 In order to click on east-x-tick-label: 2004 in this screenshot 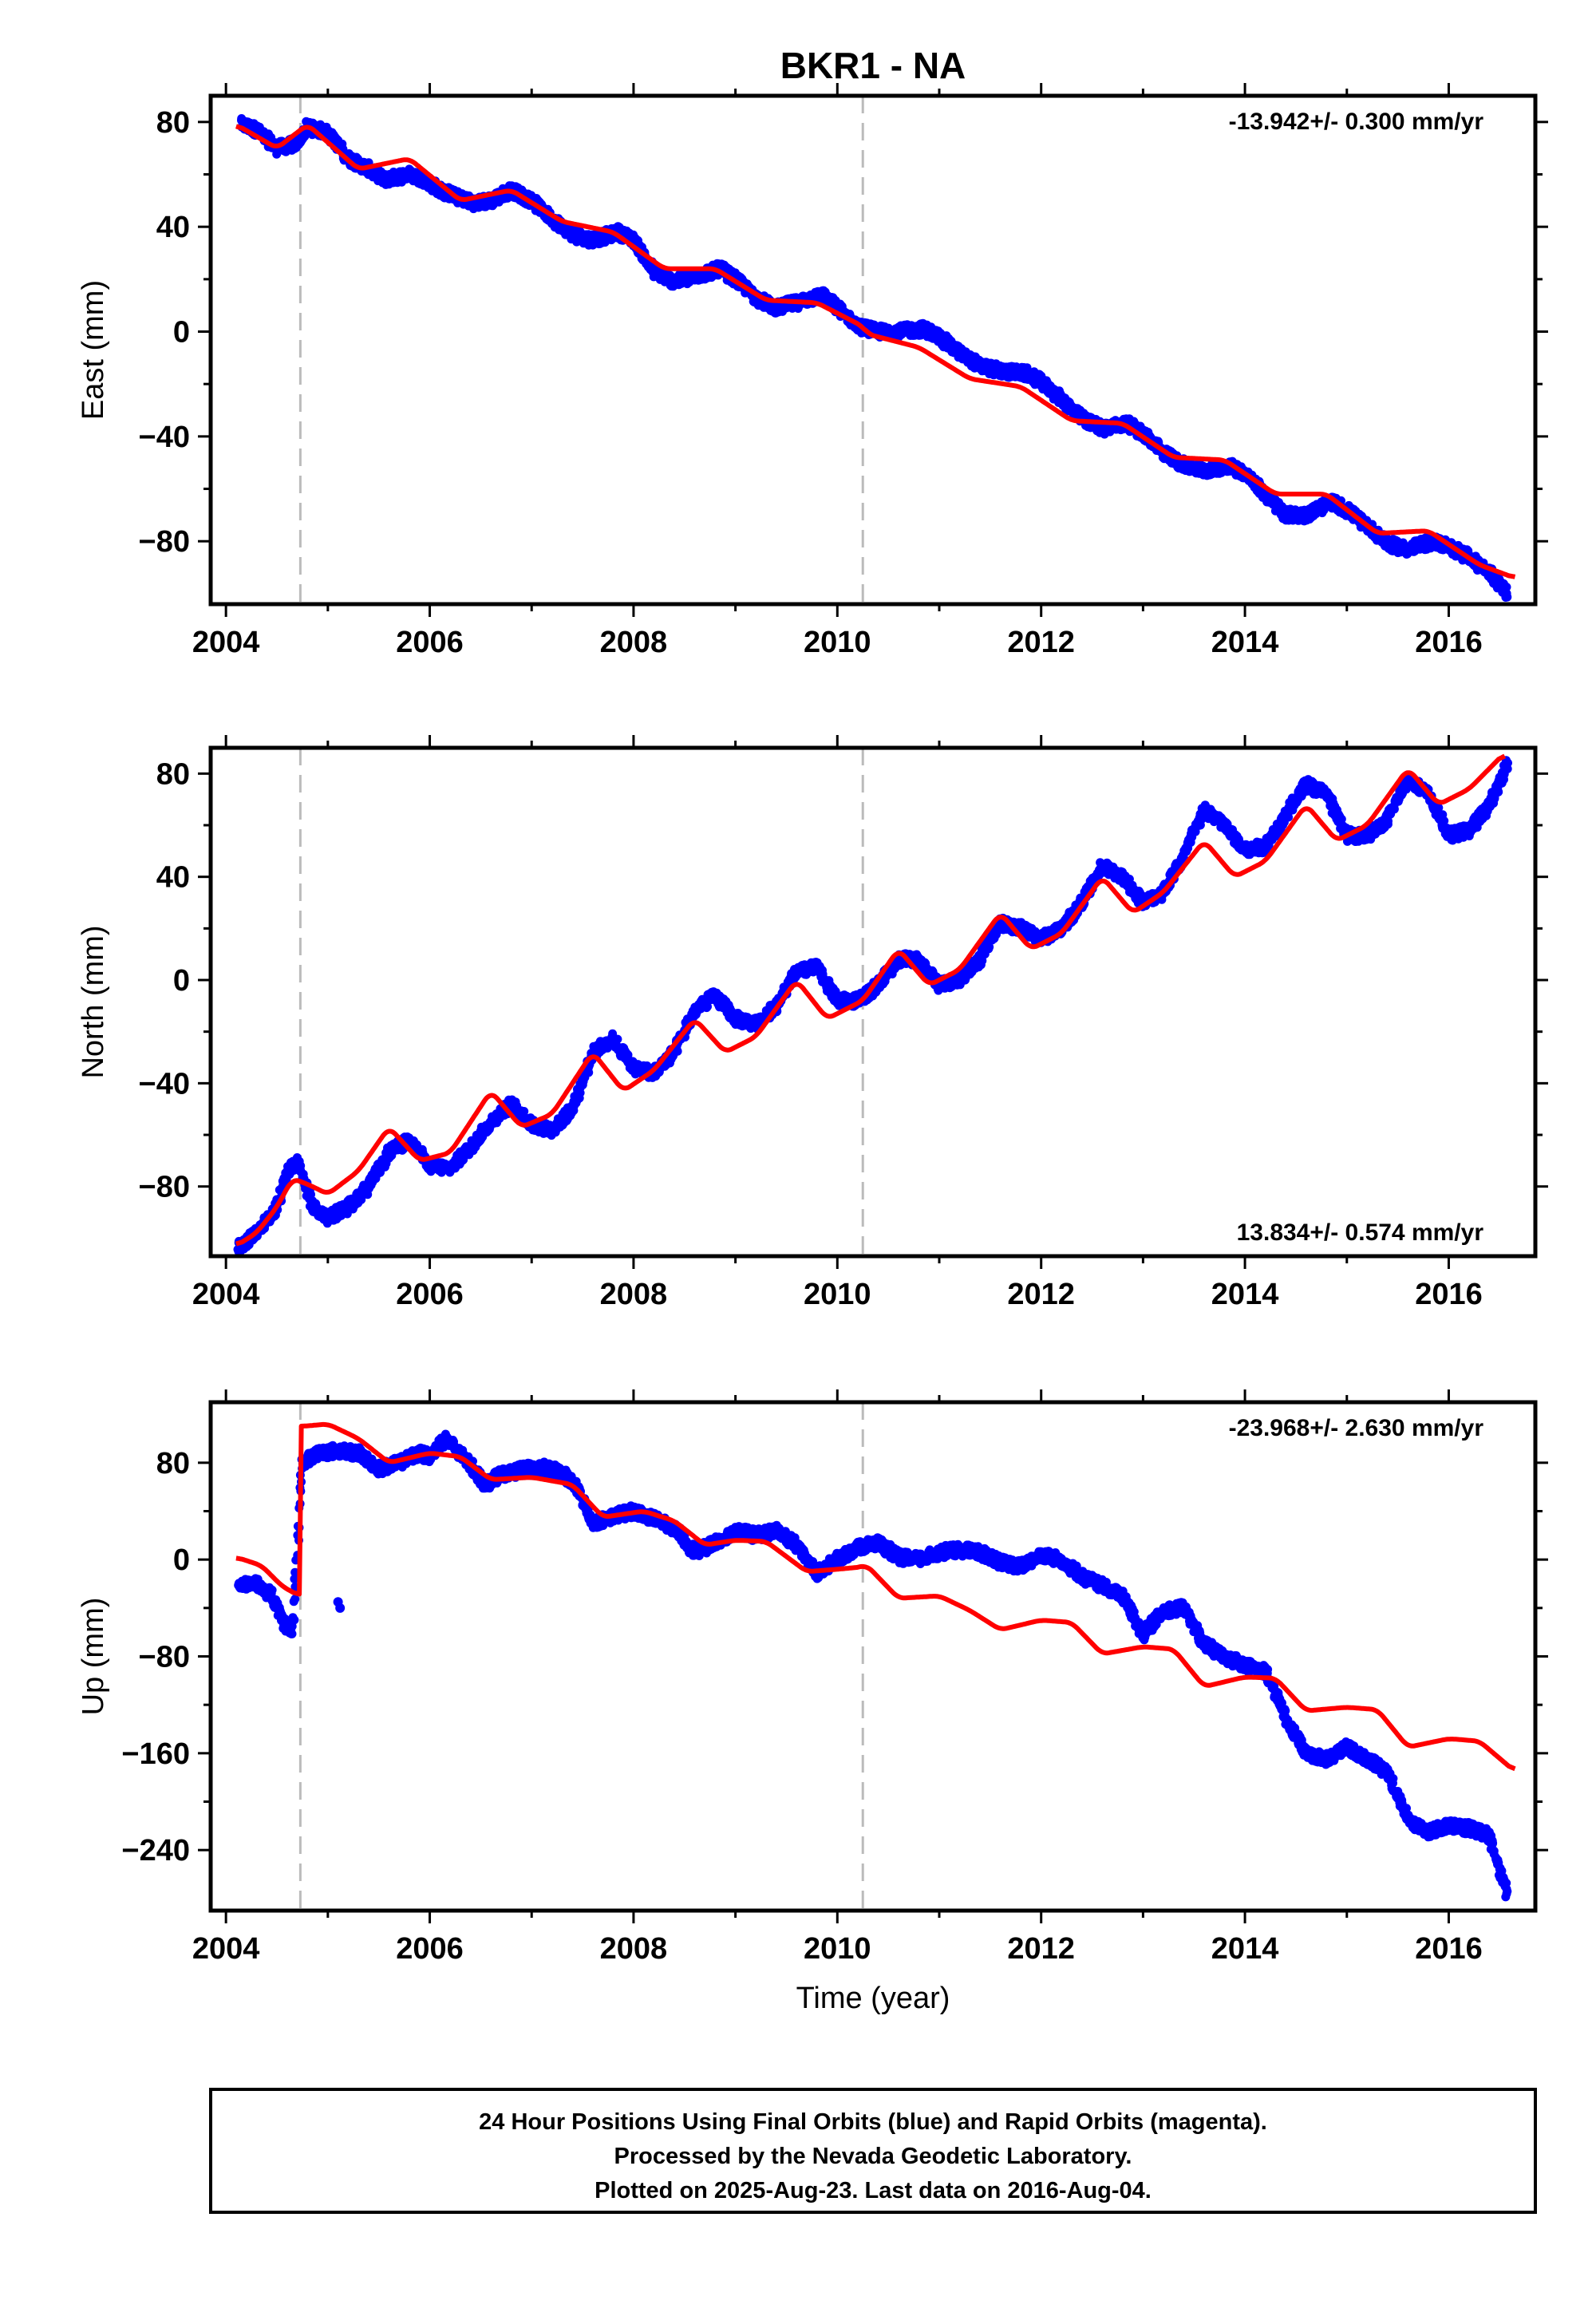, I will do `click(226, 642)`.